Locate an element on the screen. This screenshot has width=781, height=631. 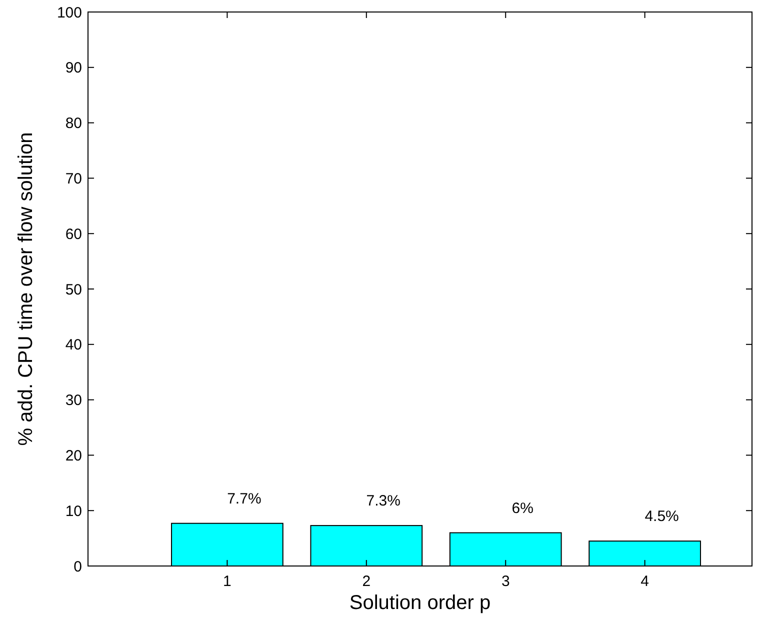
x-tick-label: 3 is located at coordinates (505, 581).